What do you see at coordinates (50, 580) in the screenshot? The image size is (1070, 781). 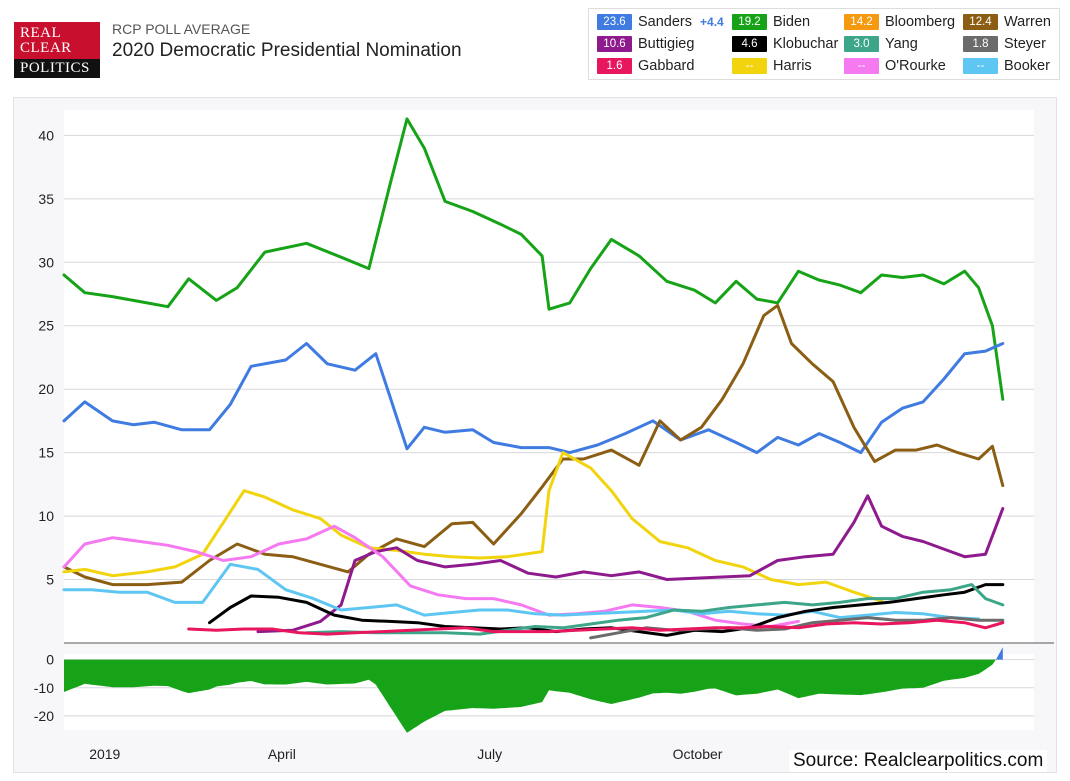 I see `y-tick-label: 5` at bounding box center [50, 580].